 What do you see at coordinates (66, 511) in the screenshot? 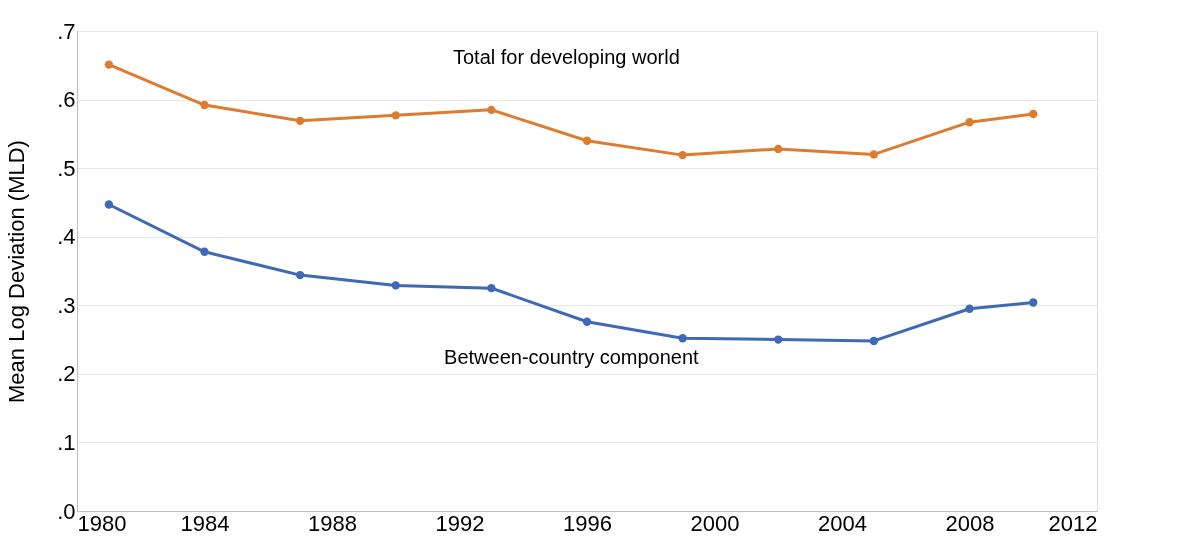
I see `y-tick-label: .0` at bounding box center [66, 511].